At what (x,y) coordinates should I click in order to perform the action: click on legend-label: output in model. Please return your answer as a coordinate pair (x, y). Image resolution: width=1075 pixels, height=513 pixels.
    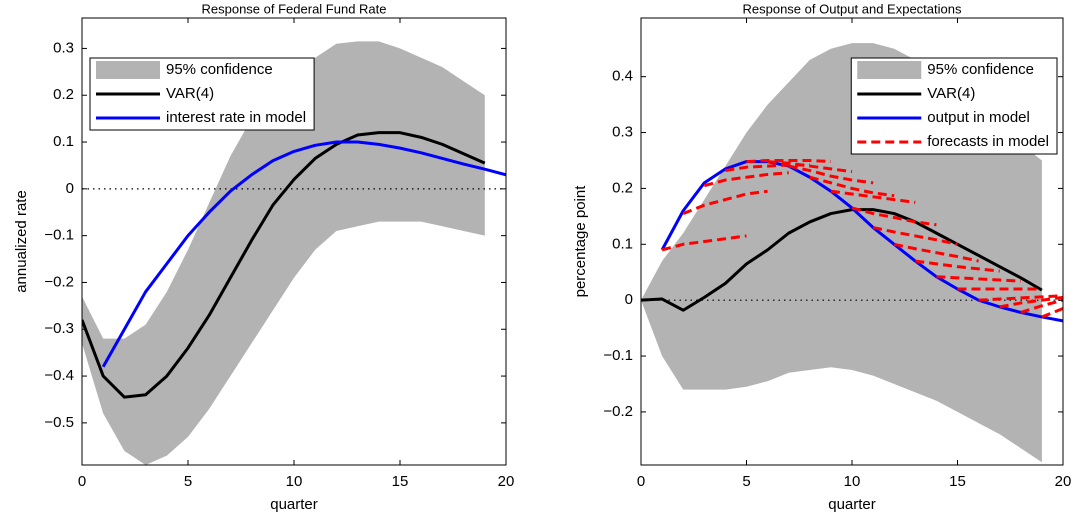
    Looking at the image, I should click on (978, 117).